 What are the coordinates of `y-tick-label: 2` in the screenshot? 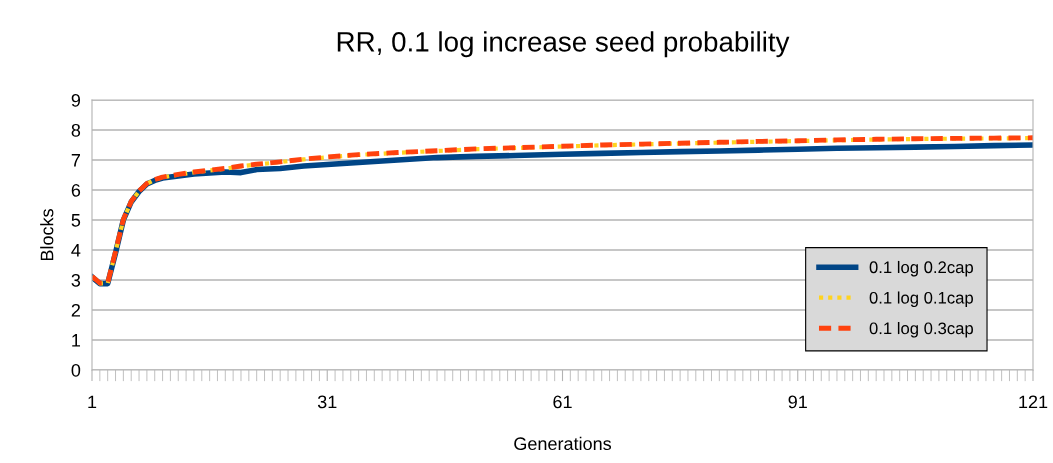 It's located at (75, 310).